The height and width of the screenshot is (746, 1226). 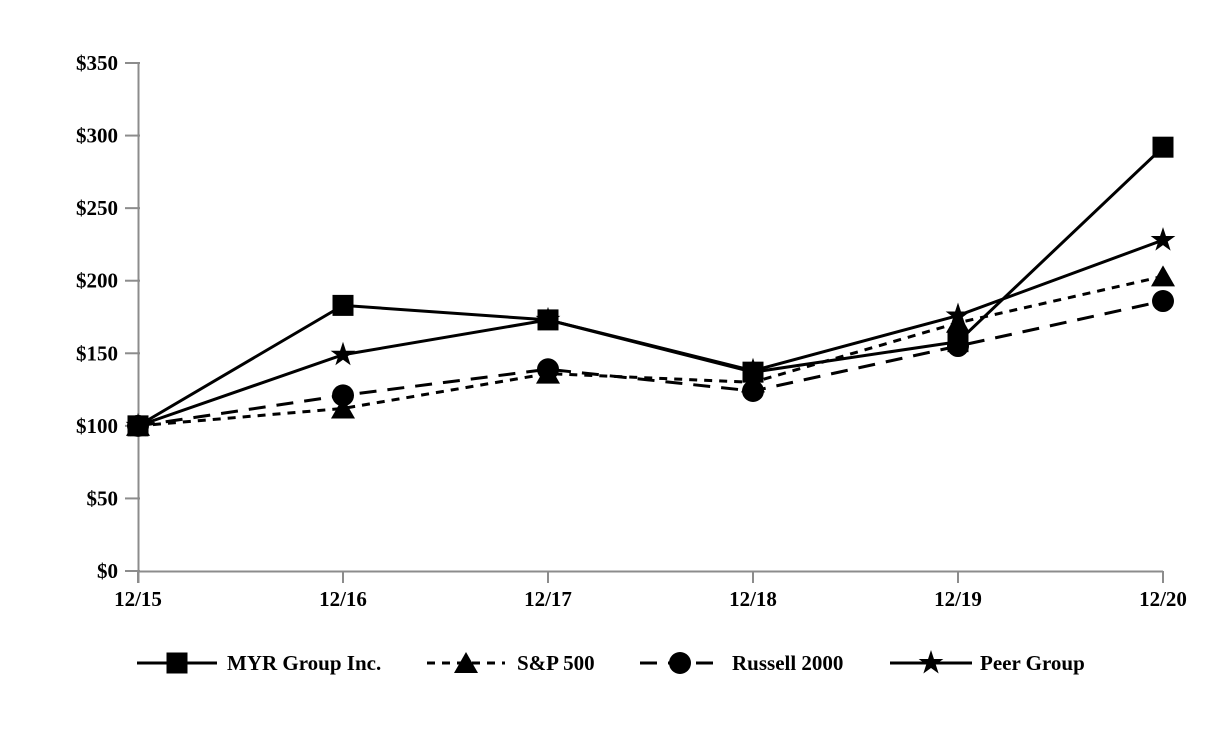 What do you see at coordinates (103, 498) in the screenshot?
I see `y-axis-tick-label: $50` at bounding box center [103, 498].